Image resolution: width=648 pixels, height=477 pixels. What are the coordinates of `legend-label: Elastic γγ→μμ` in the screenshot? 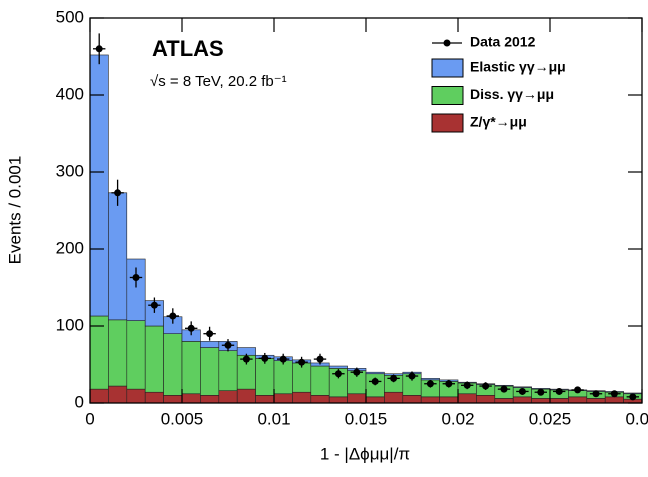 It's located at (518, 67).